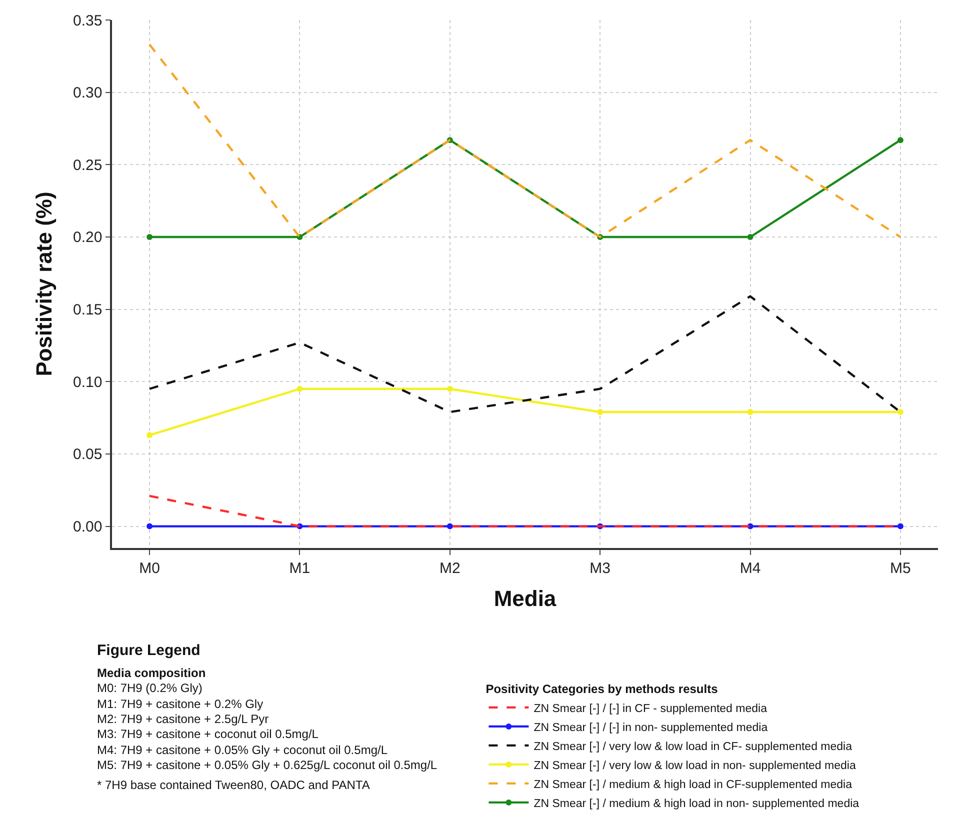 This screenshot has width=953, height=829. I want to click on x-tick-label: M1, so click(299, 568).